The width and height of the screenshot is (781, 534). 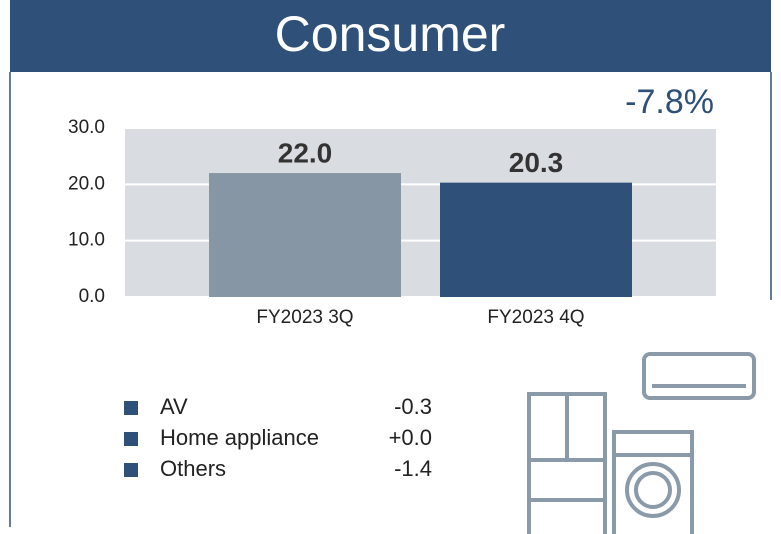 I want to click on value-label: 20.3, so click(x=536, y=162).